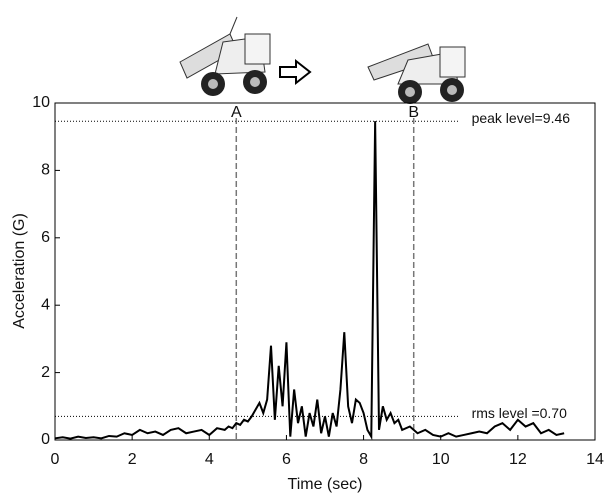 This screenshot has width=608, height=495. I want to click on x-axis-label: Time (sec), so click(325, 484).